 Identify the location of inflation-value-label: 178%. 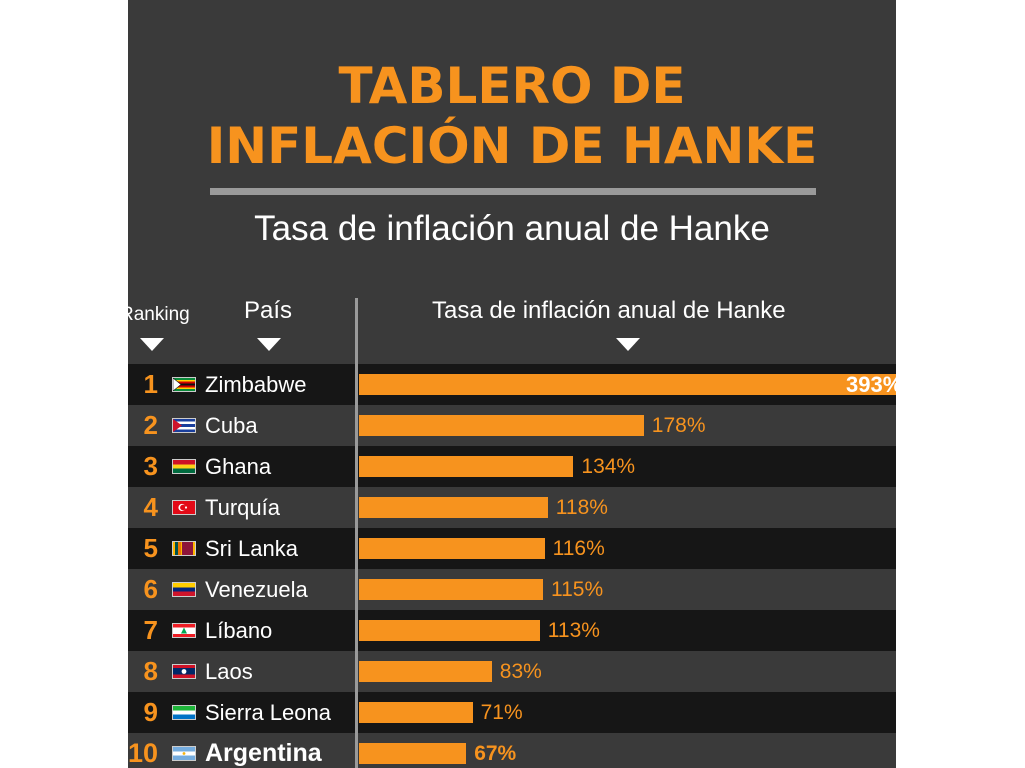
(678, 425).